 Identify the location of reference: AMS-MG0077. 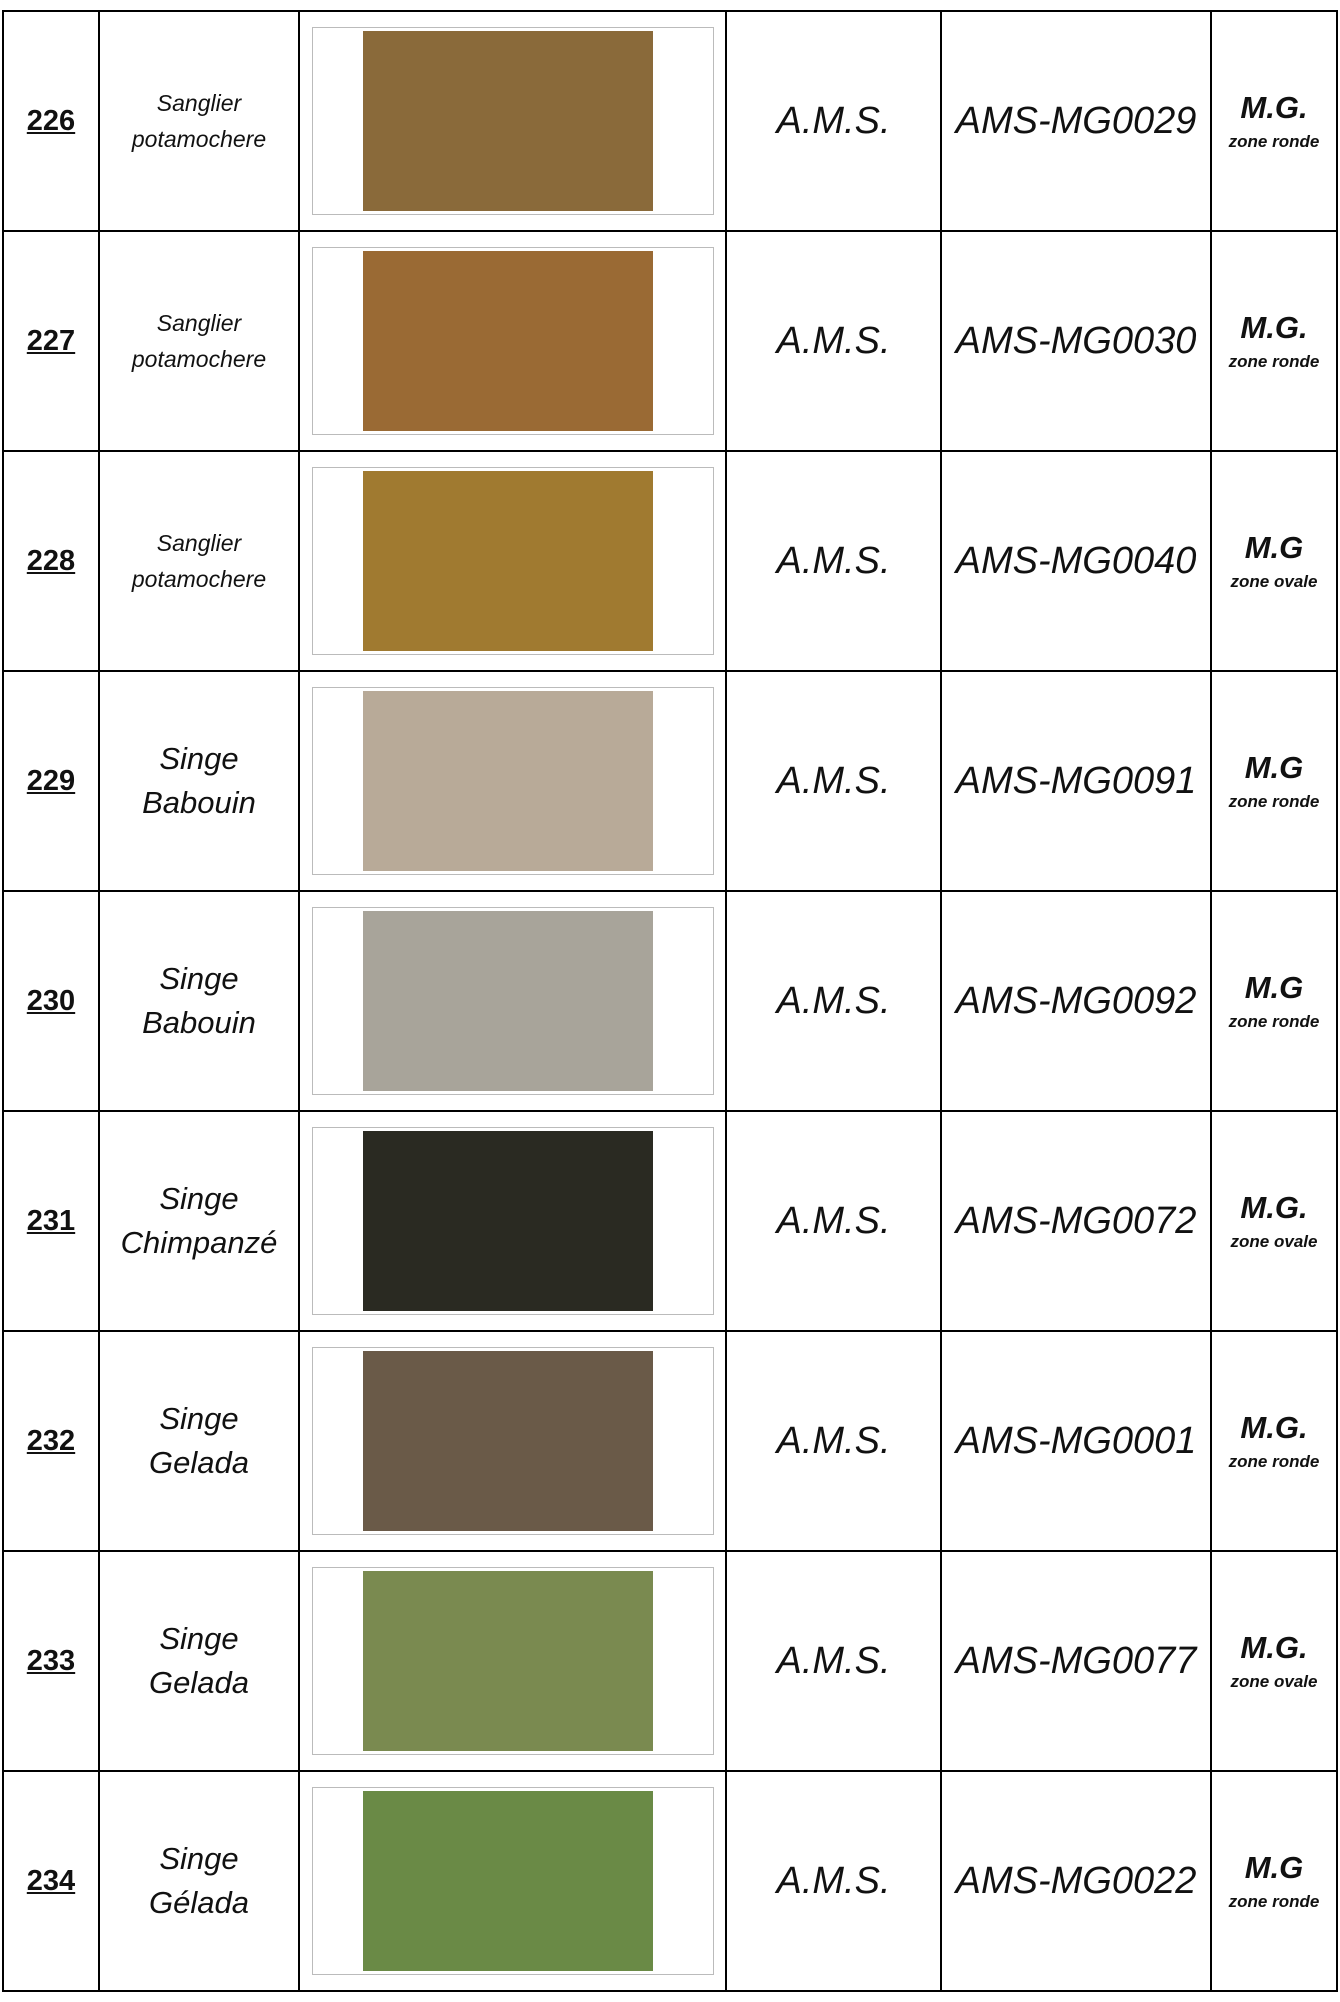
(1076, 1660).